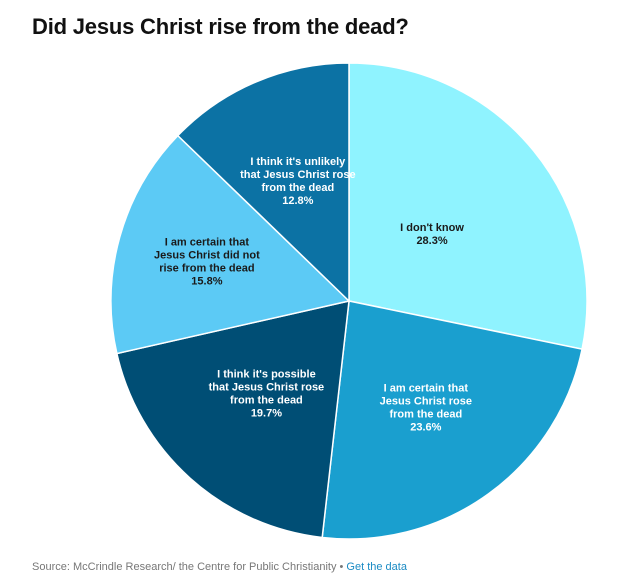 The height and width of the screenshot is (587, 621). Describe the element at coordinates (426, 401) in the screenshot. I see `slice-category-label: Jesus Christ rose` at that location.